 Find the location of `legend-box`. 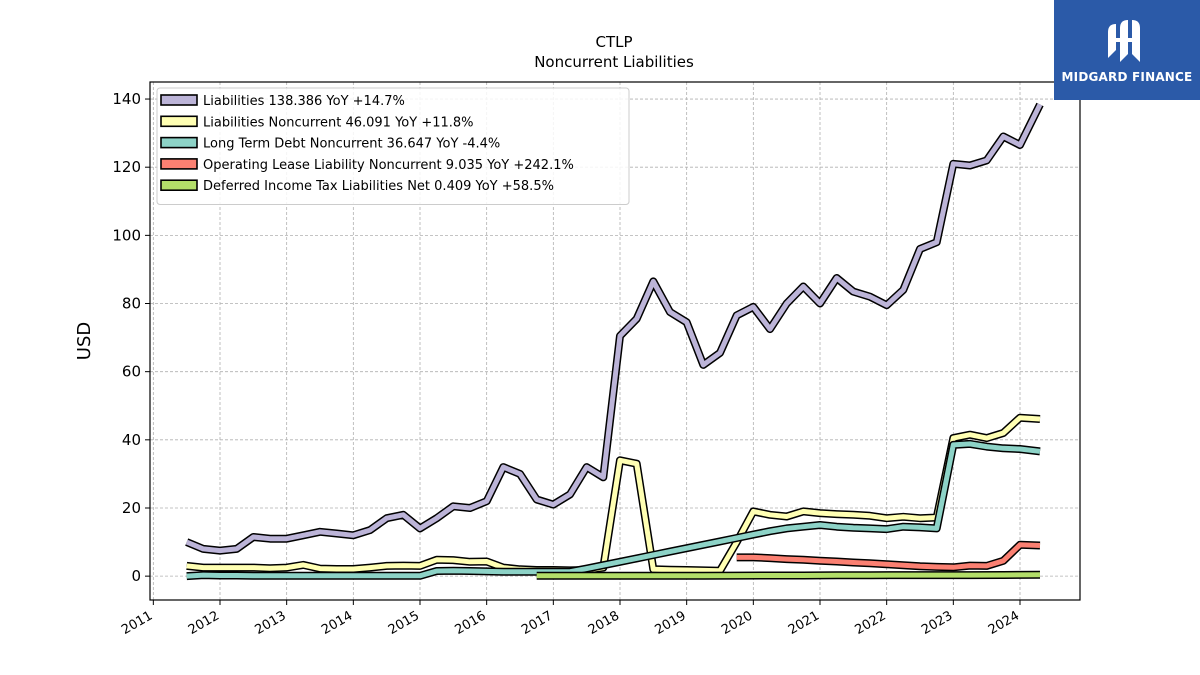

legend-box is located at coordinates (393, 146).